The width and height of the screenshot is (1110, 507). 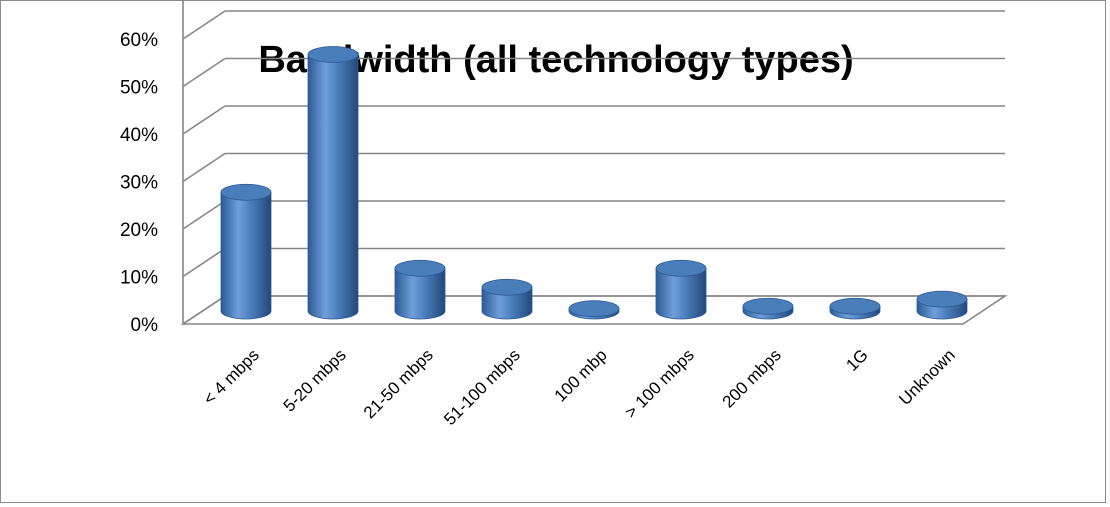 What do you see at coordinates (139, 40) in the screenshot?
I see `y-tick-label: 60%` at bounding box center [139, 40].